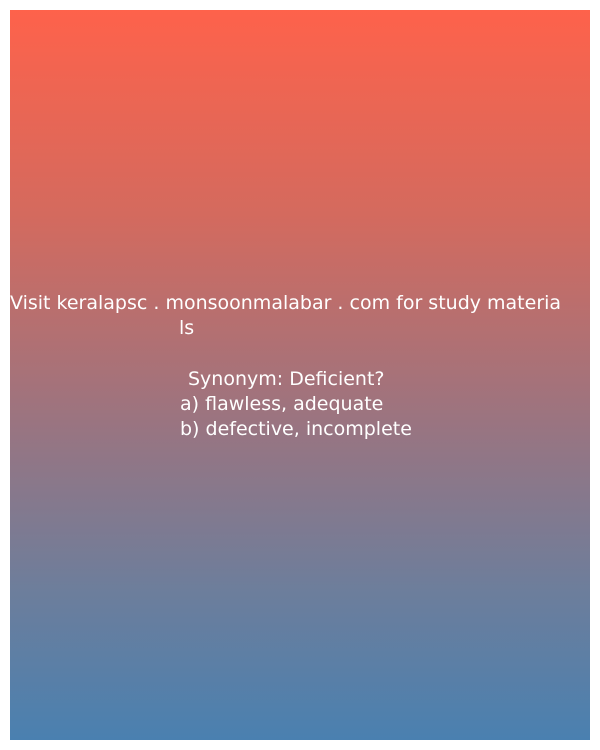  What do you see at coordinates (282, 404) in the screenshot?
I see `option-a: a) flawless, adequate` at bounding box center [282, 404].